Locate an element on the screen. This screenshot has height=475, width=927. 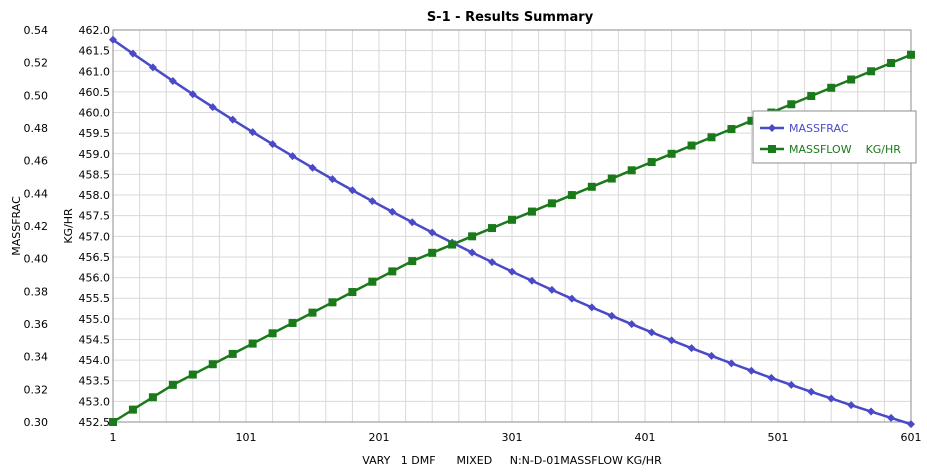
right-tick-label: 456.5 is located at coordinates (95, 257).